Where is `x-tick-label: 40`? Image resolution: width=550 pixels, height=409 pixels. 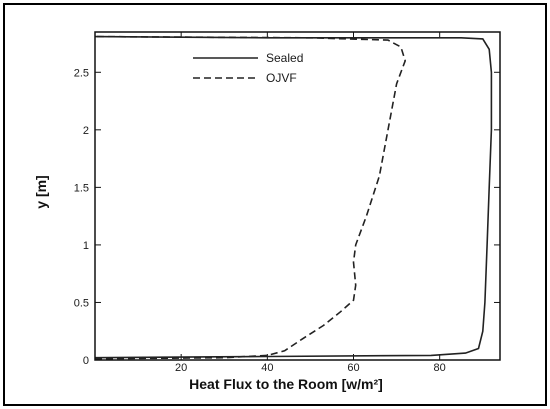
x-tick-label: 40 is located at coordinates (267, 368).